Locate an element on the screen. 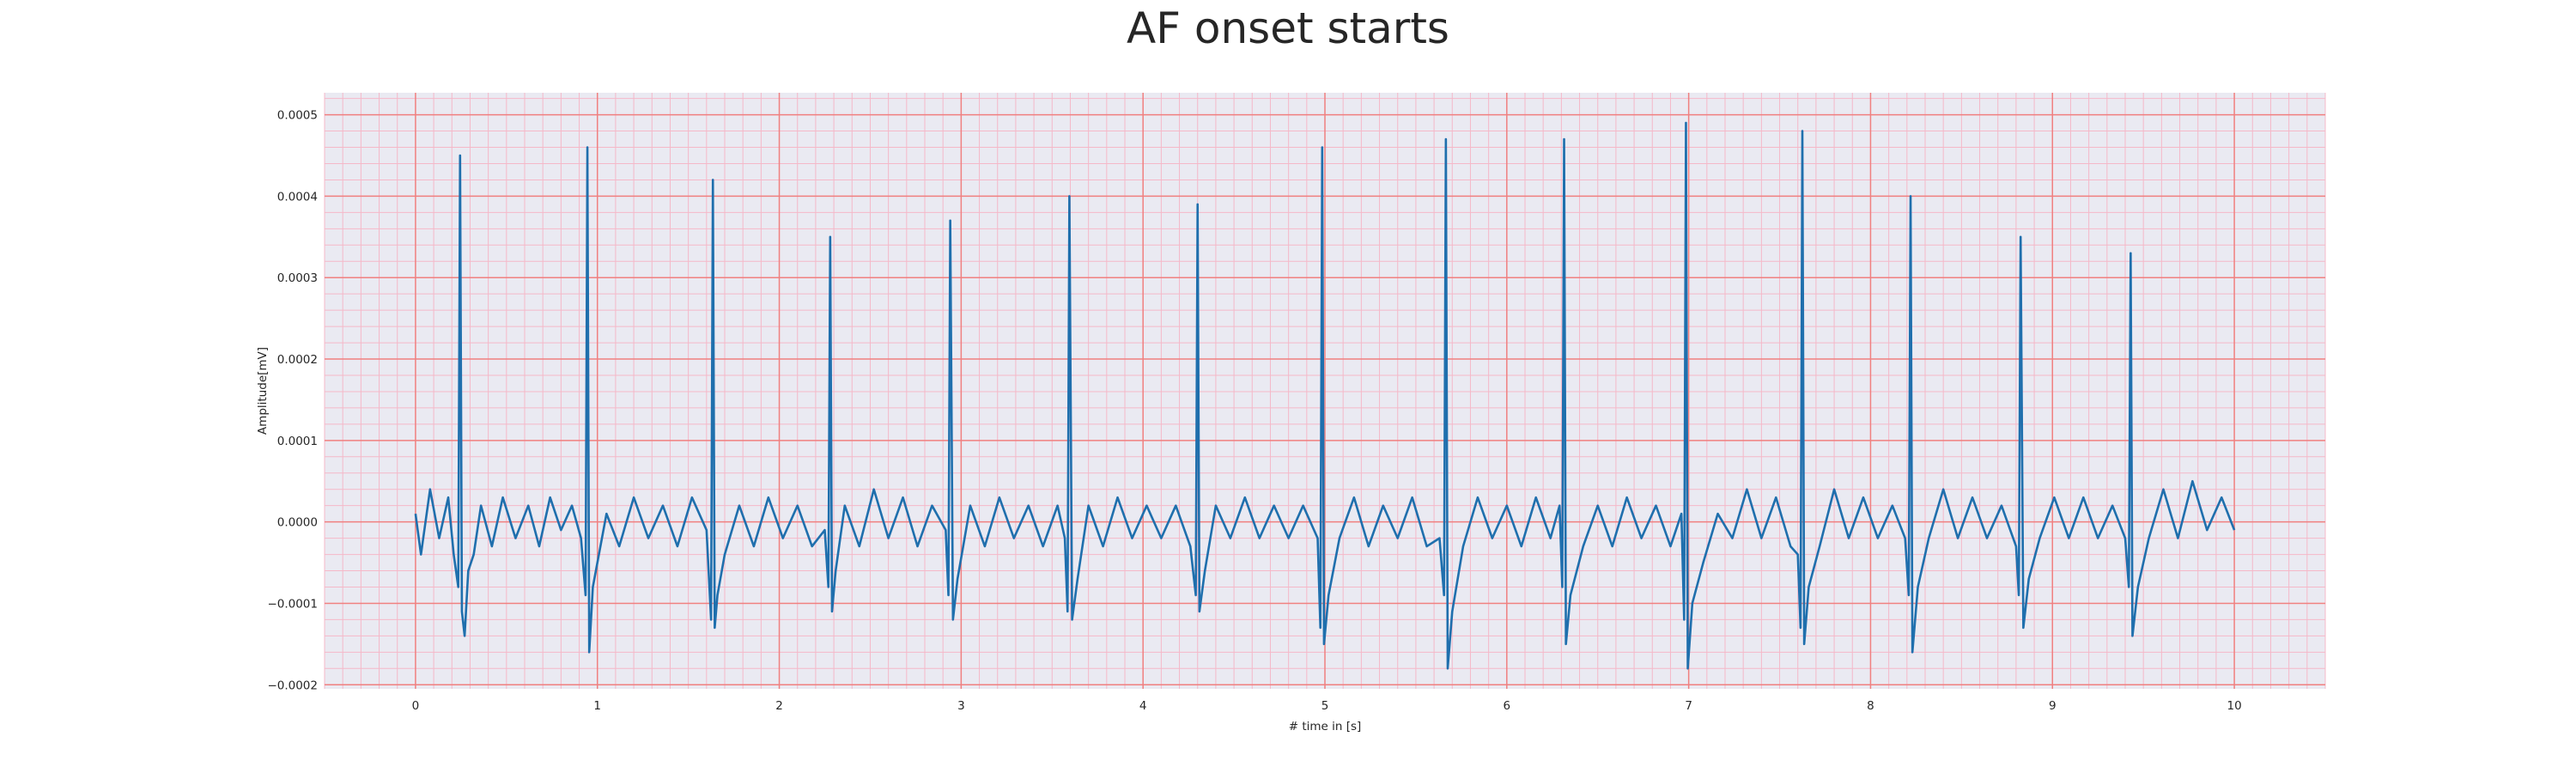  y-axis-label: Amplitude[mV] is located at coordinates (263, 391).